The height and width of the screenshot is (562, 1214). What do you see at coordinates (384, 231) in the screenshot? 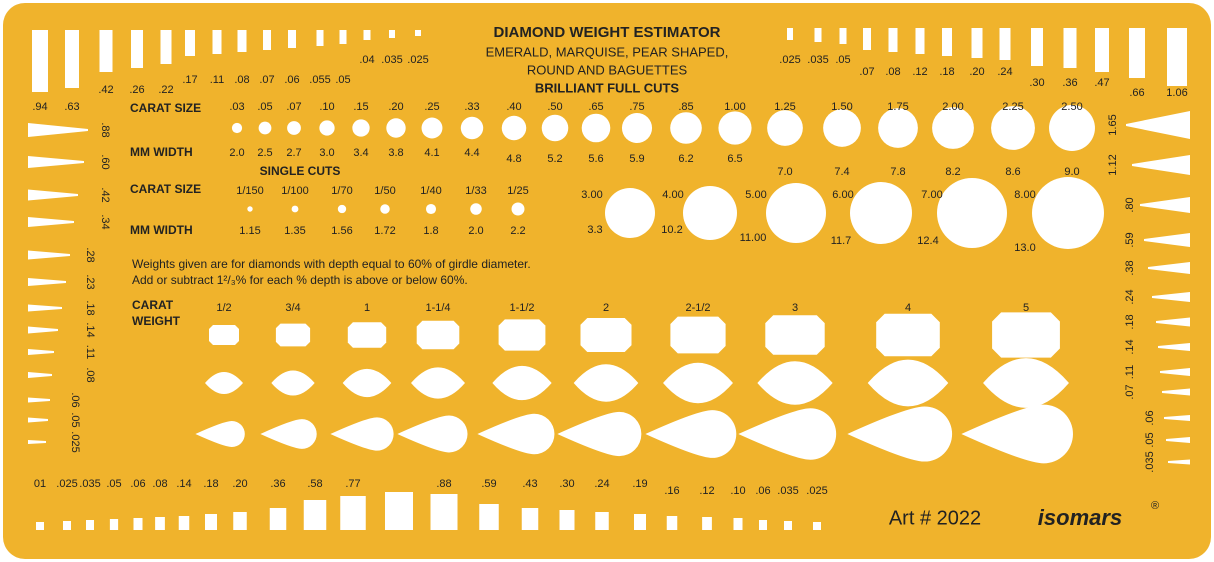
I see `label: 1.72` at bounding box center [384, 231].